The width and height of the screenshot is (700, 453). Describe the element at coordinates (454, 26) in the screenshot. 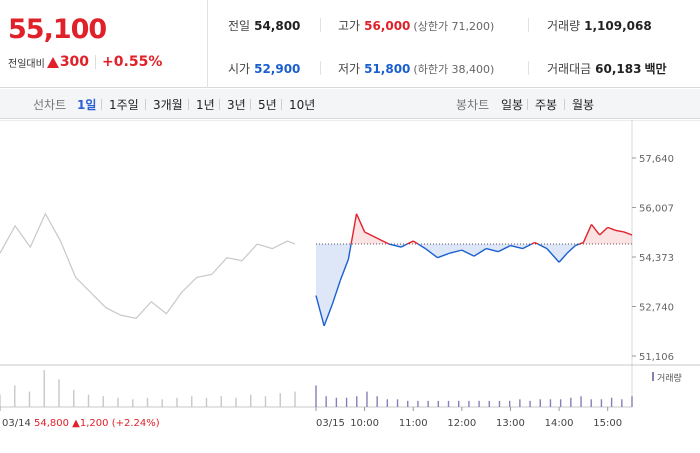

I see `stat-sub: (상한가 71,200)` at that location.